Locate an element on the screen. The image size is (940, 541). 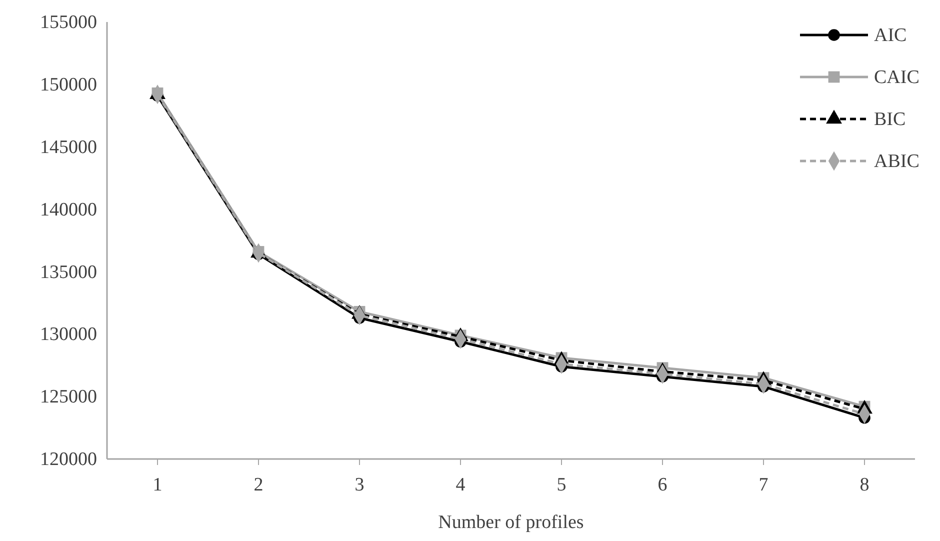
y-tick-label: 130000 is located at coordinates (68, 335).